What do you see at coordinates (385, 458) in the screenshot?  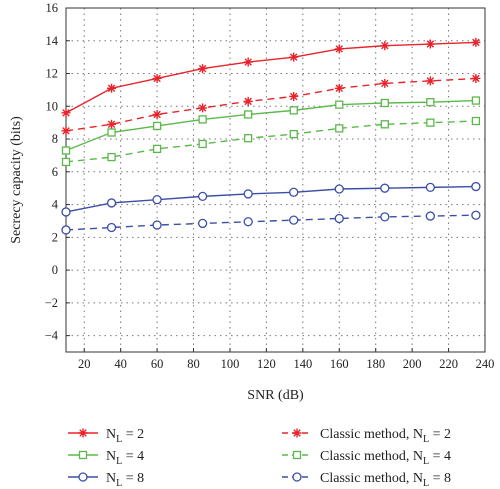 I see `legend-label: Classic method, NL = 4` at bounding box center [385, 458].